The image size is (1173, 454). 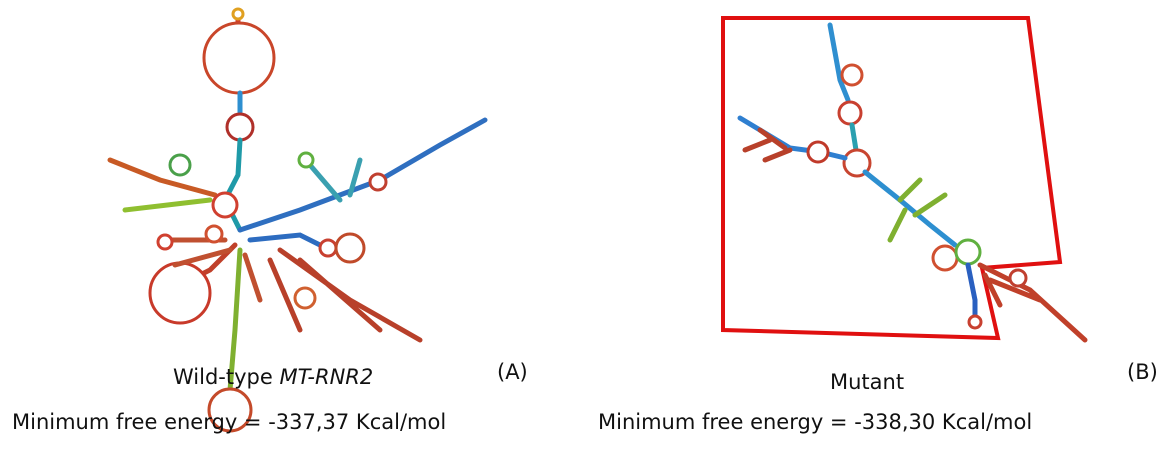 I want to click on gene-name: MT-RNR2, so click(x=326, y=377).